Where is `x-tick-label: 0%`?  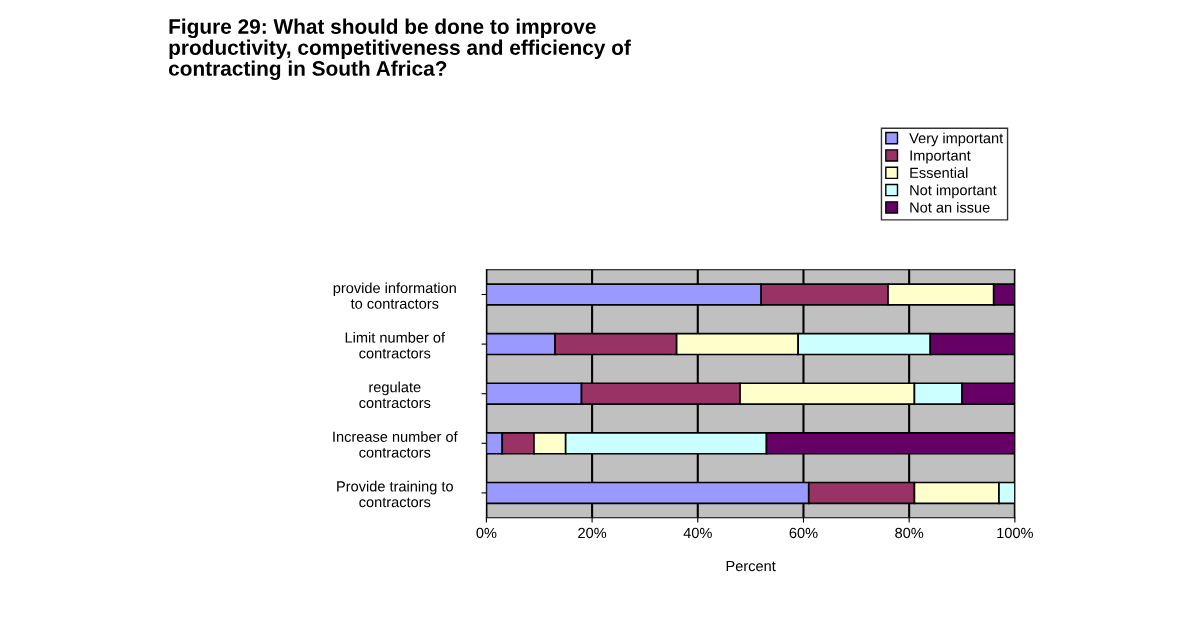
x-tick-label: 0% is located at coordinates (486, 533).